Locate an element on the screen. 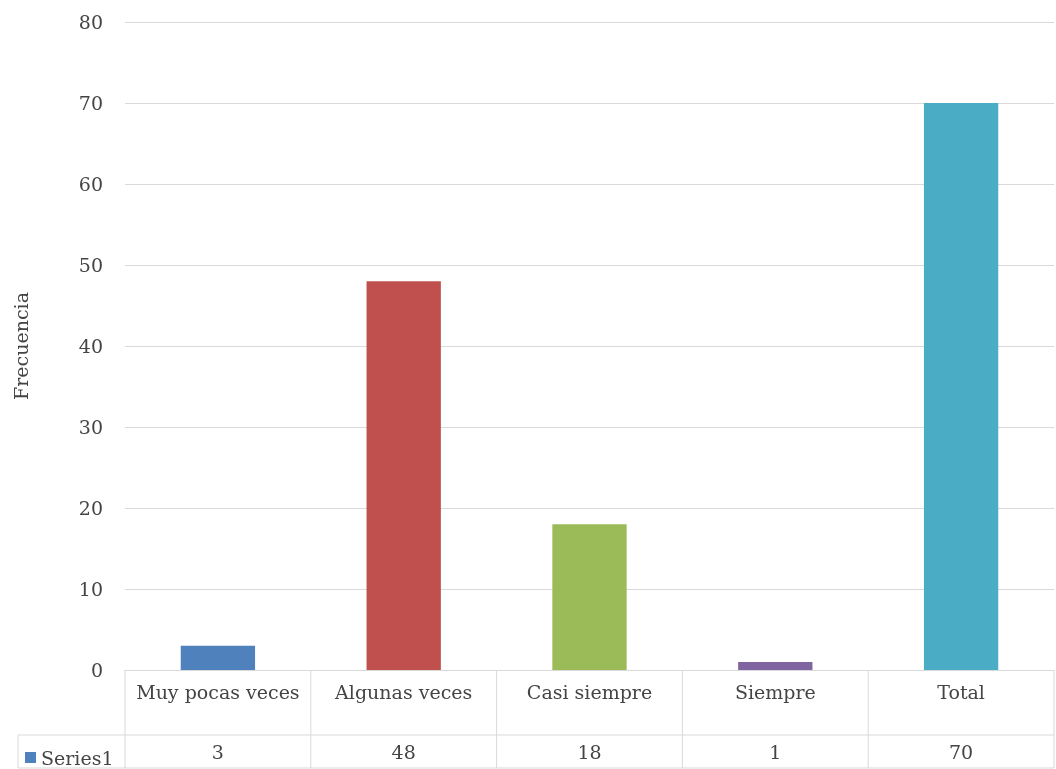 This screenshot has height=769, width=1056. y-tick-label: 0 is located at coordinates (96, 670).